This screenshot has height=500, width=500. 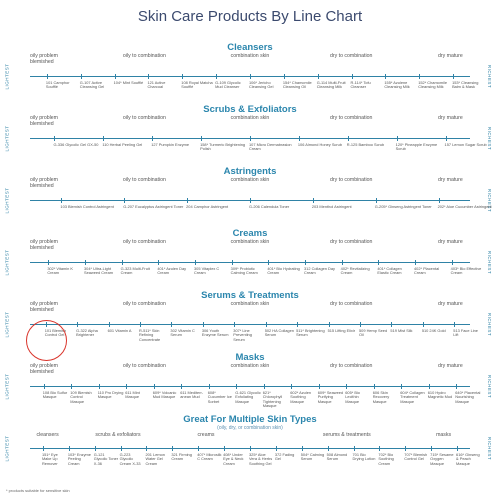 I want to click on product-label: G-323 Multi-Fruit Cream, so click(x=135, y=271).